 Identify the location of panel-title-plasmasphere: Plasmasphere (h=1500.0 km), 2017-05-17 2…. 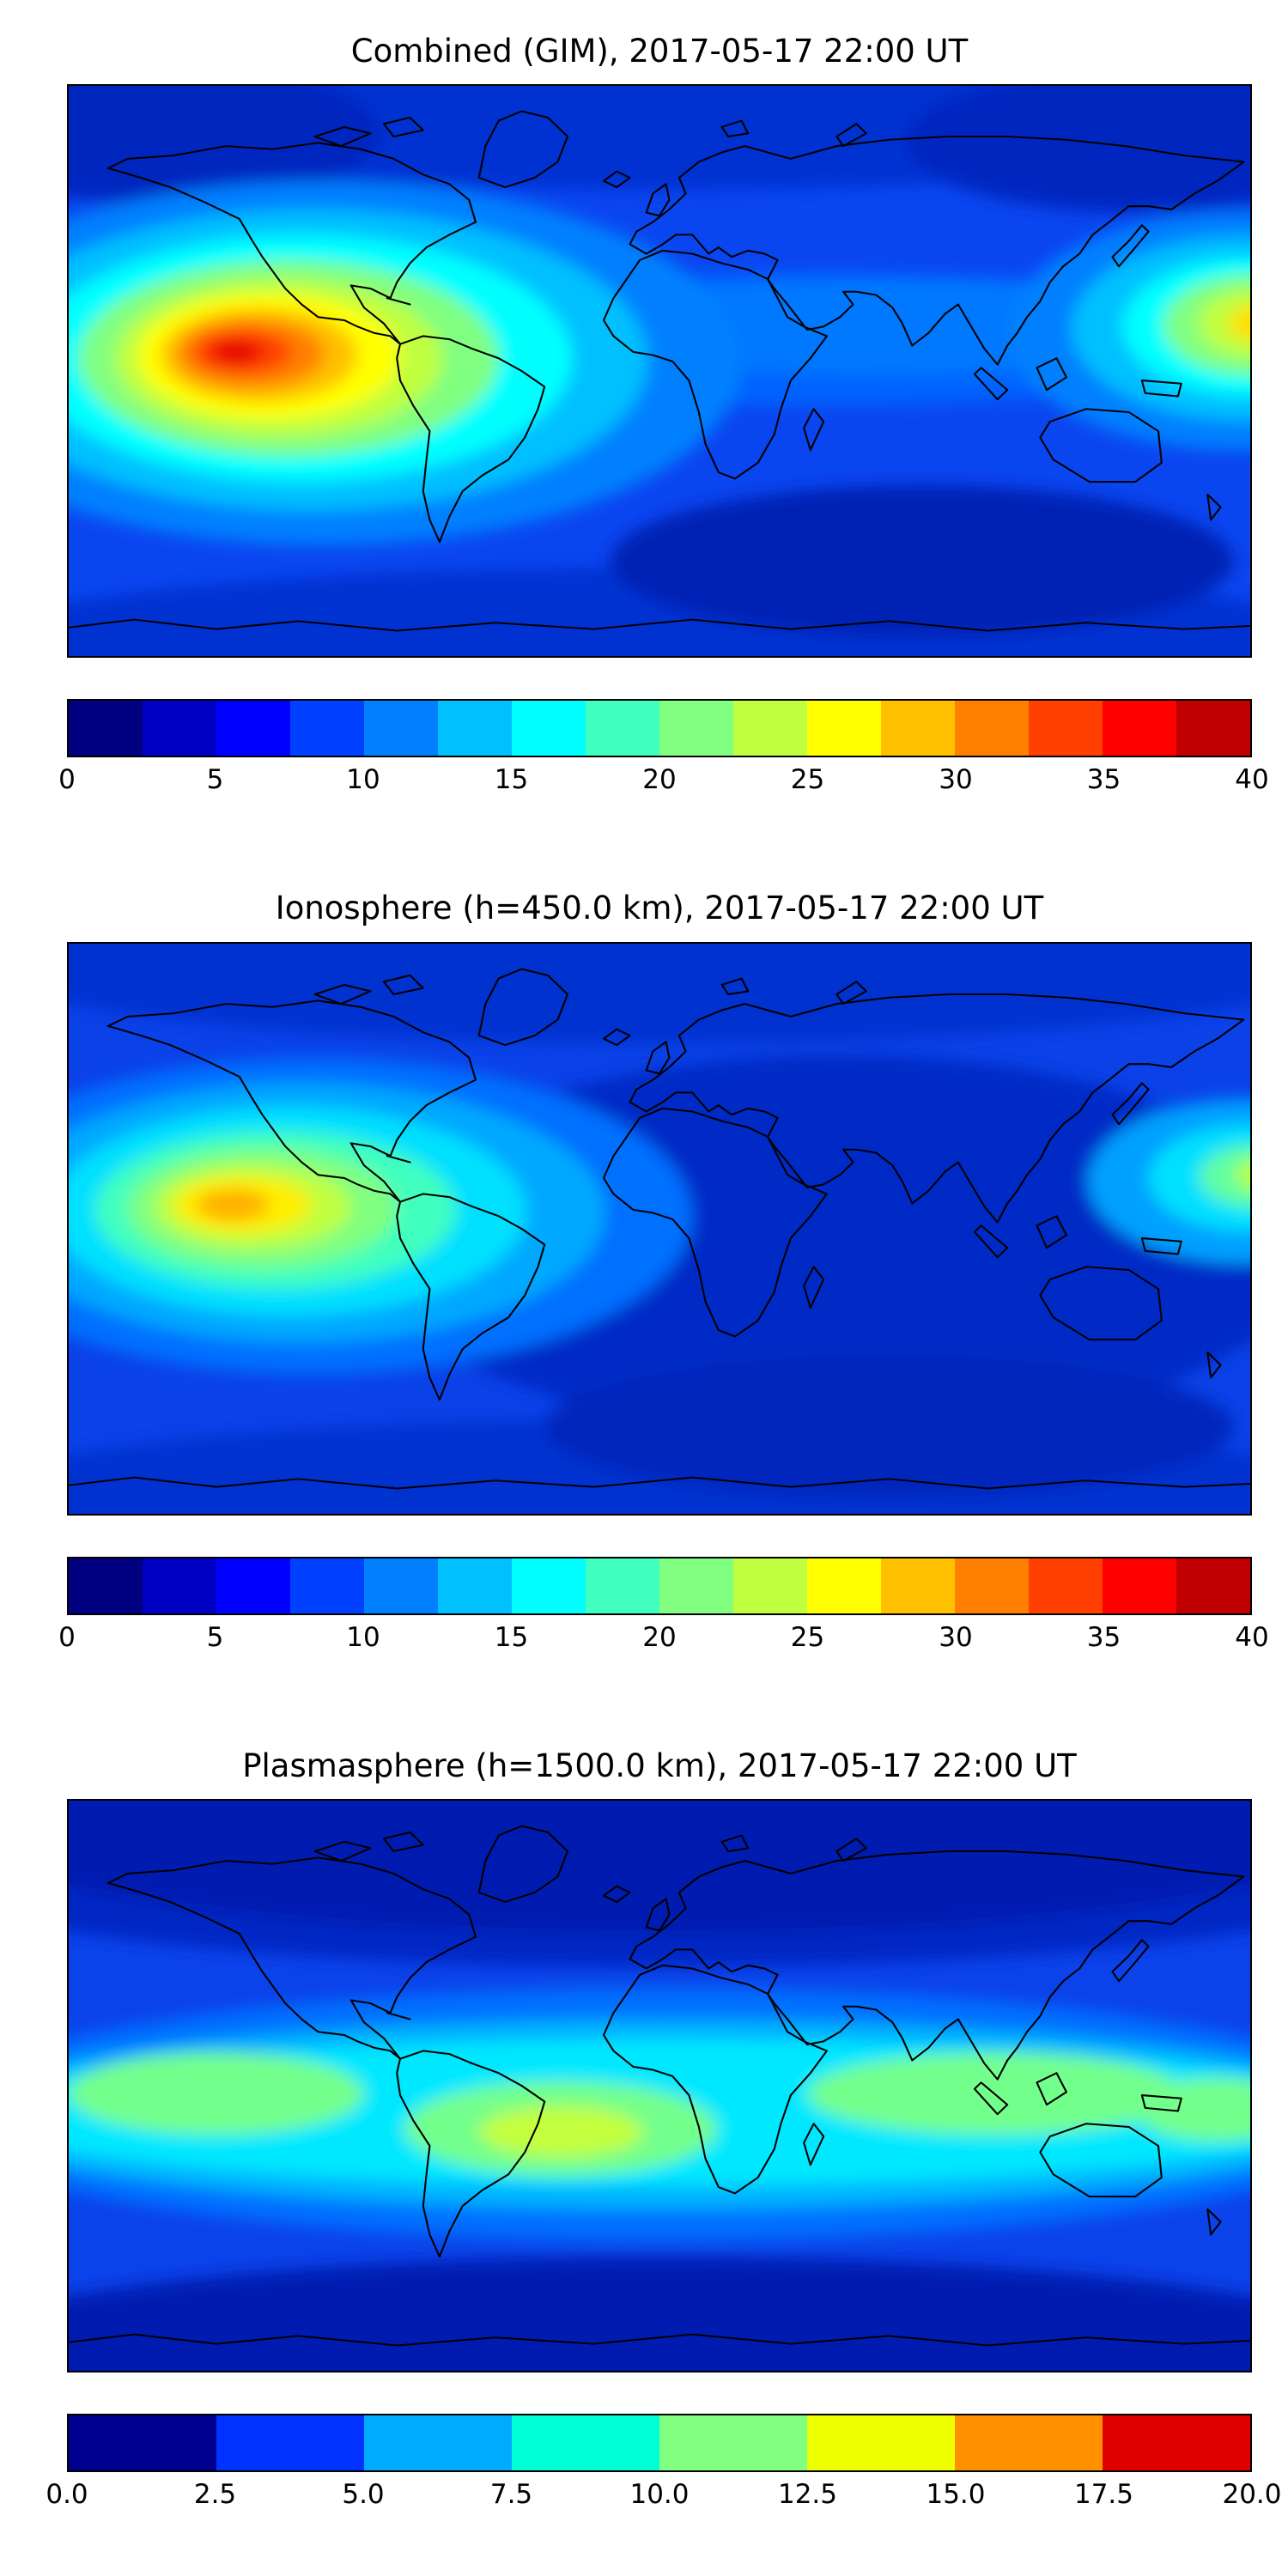
(660, 1765).